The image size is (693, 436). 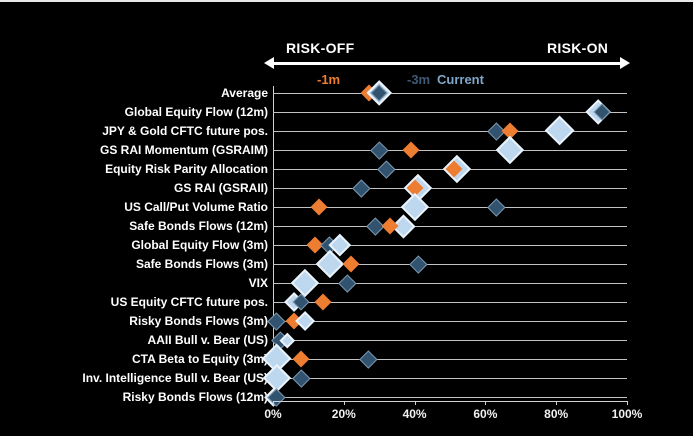 I want to click on legend-current: Current, so click(x=460, y=79).